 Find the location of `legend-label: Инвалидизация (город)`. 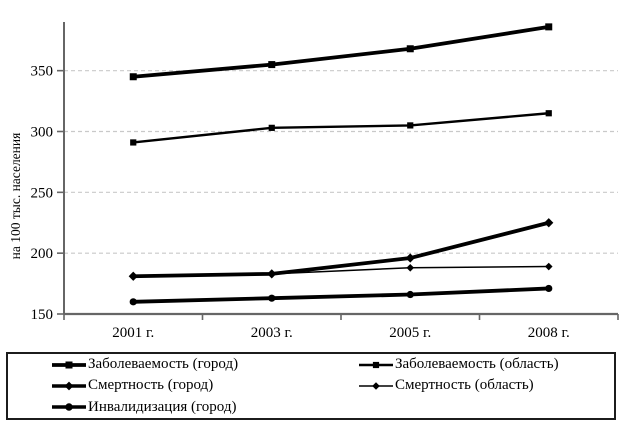

legend-label: Инвалидизация (город) is located at coordinates (162, 406).